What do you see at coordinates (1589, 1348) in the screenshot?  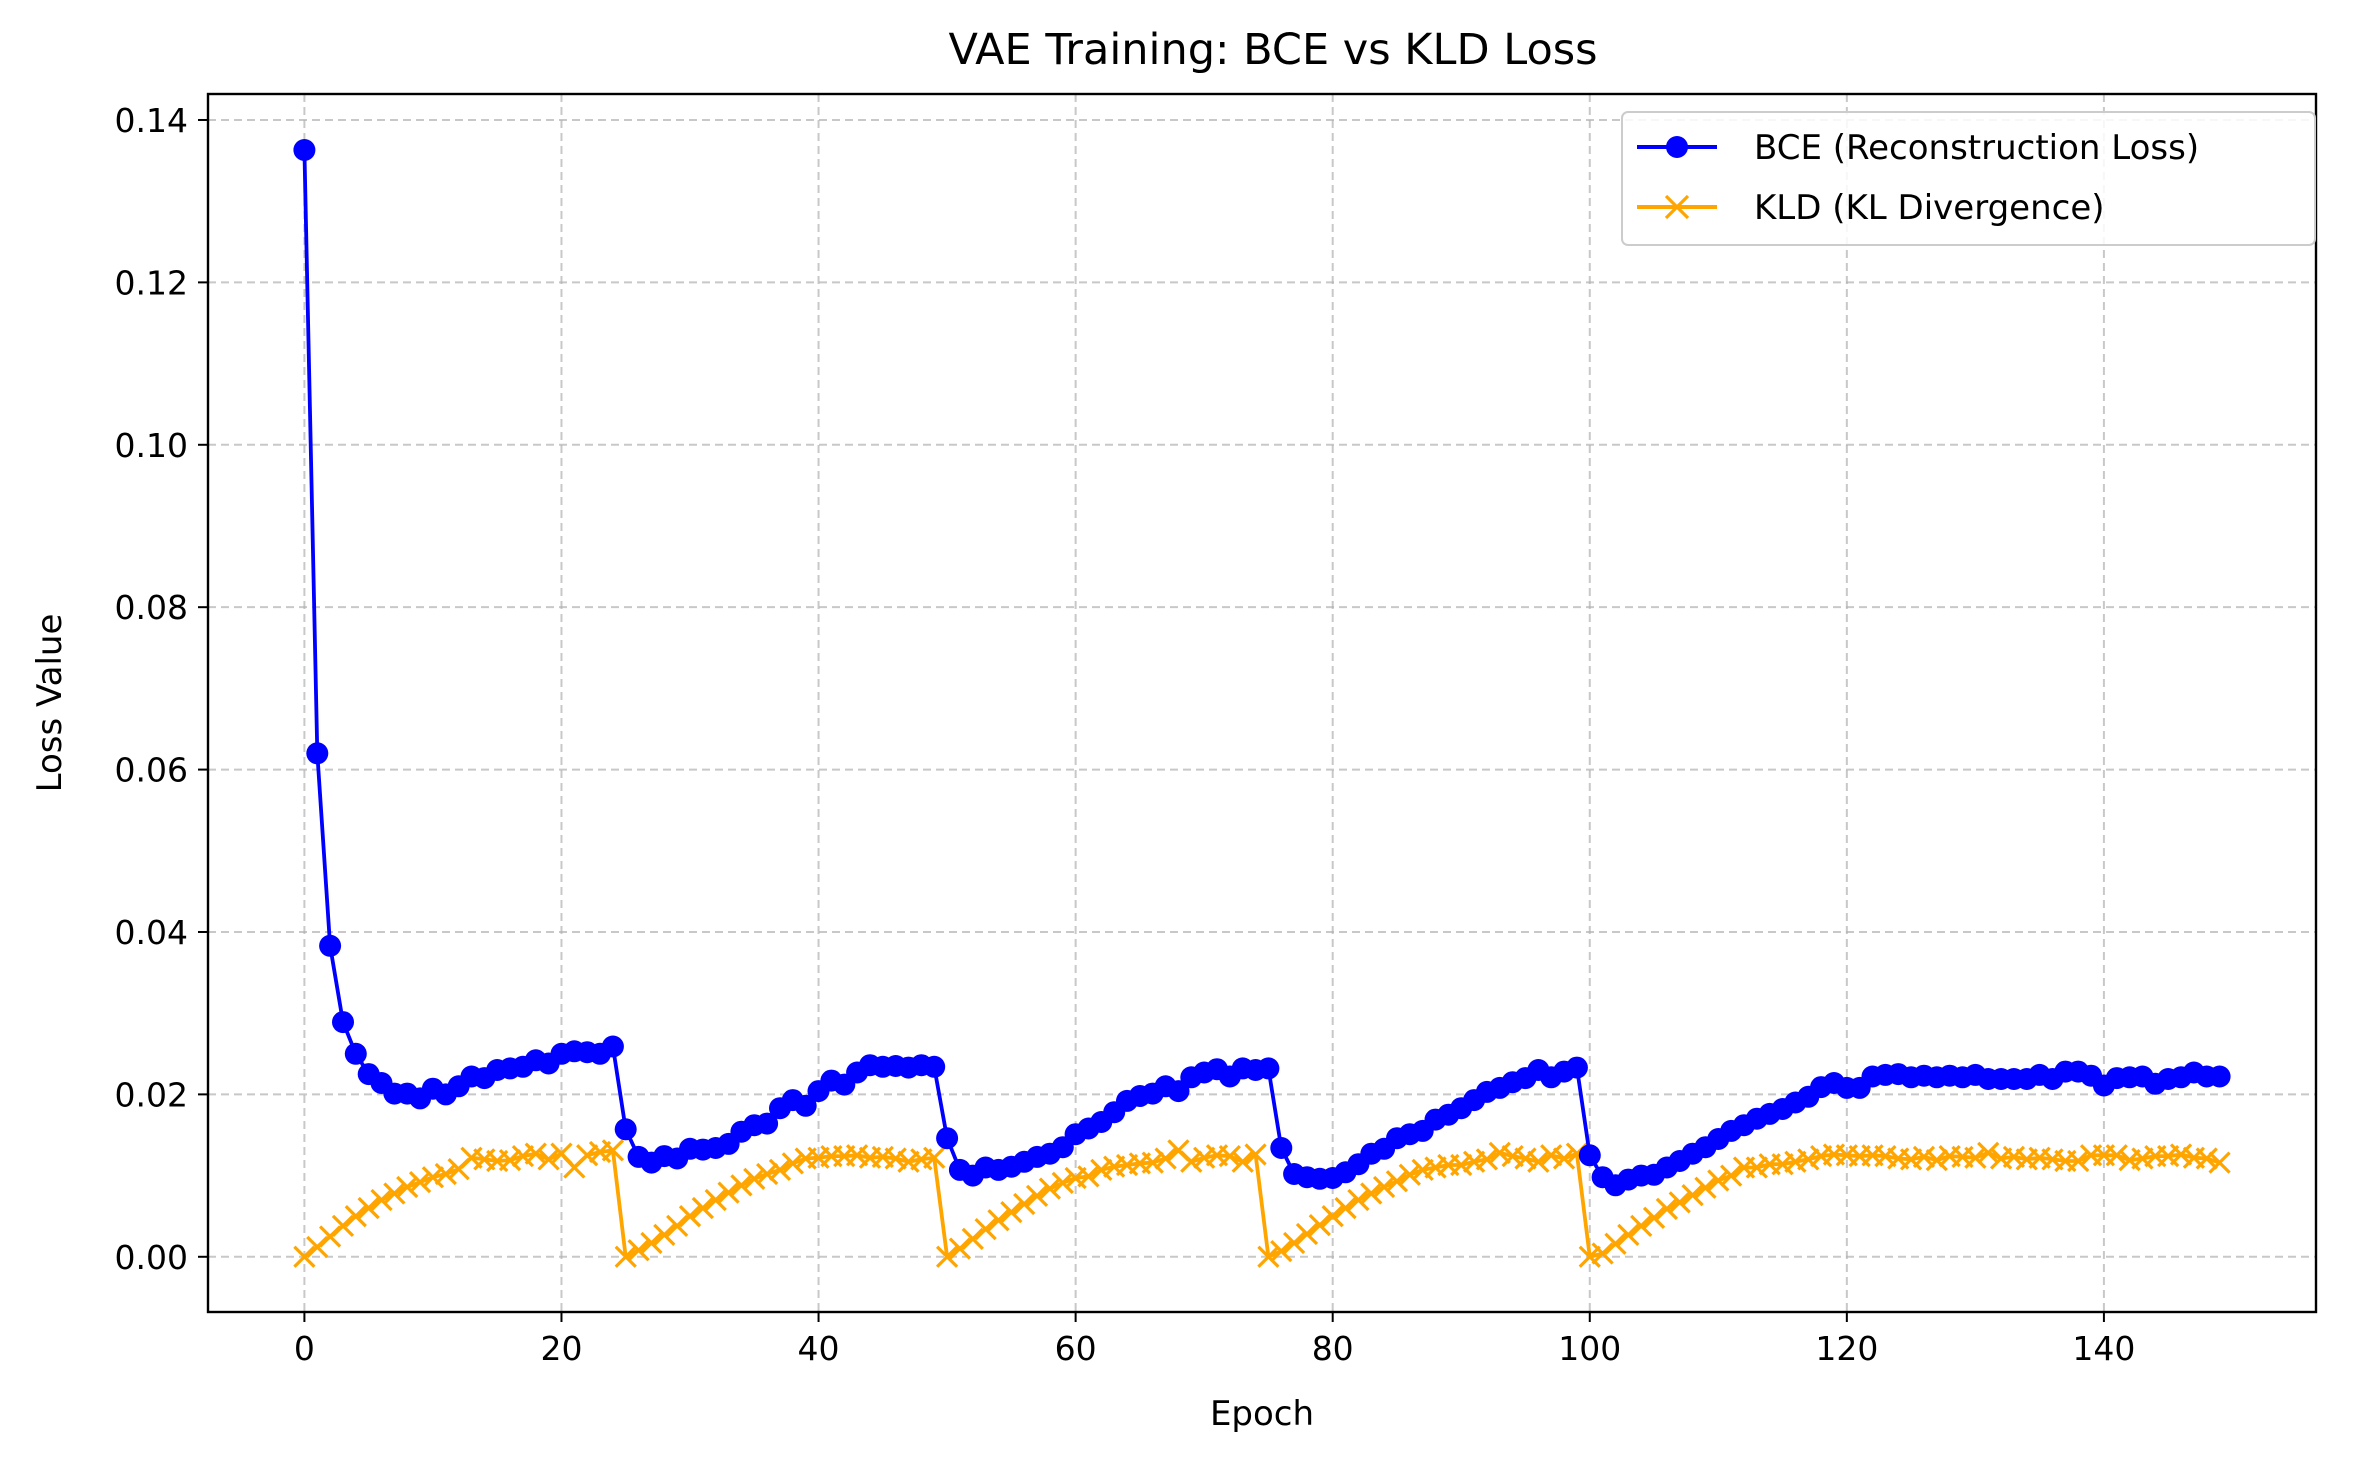 I see `x-tick-label: 100` at bounding box center [1589, 1348].